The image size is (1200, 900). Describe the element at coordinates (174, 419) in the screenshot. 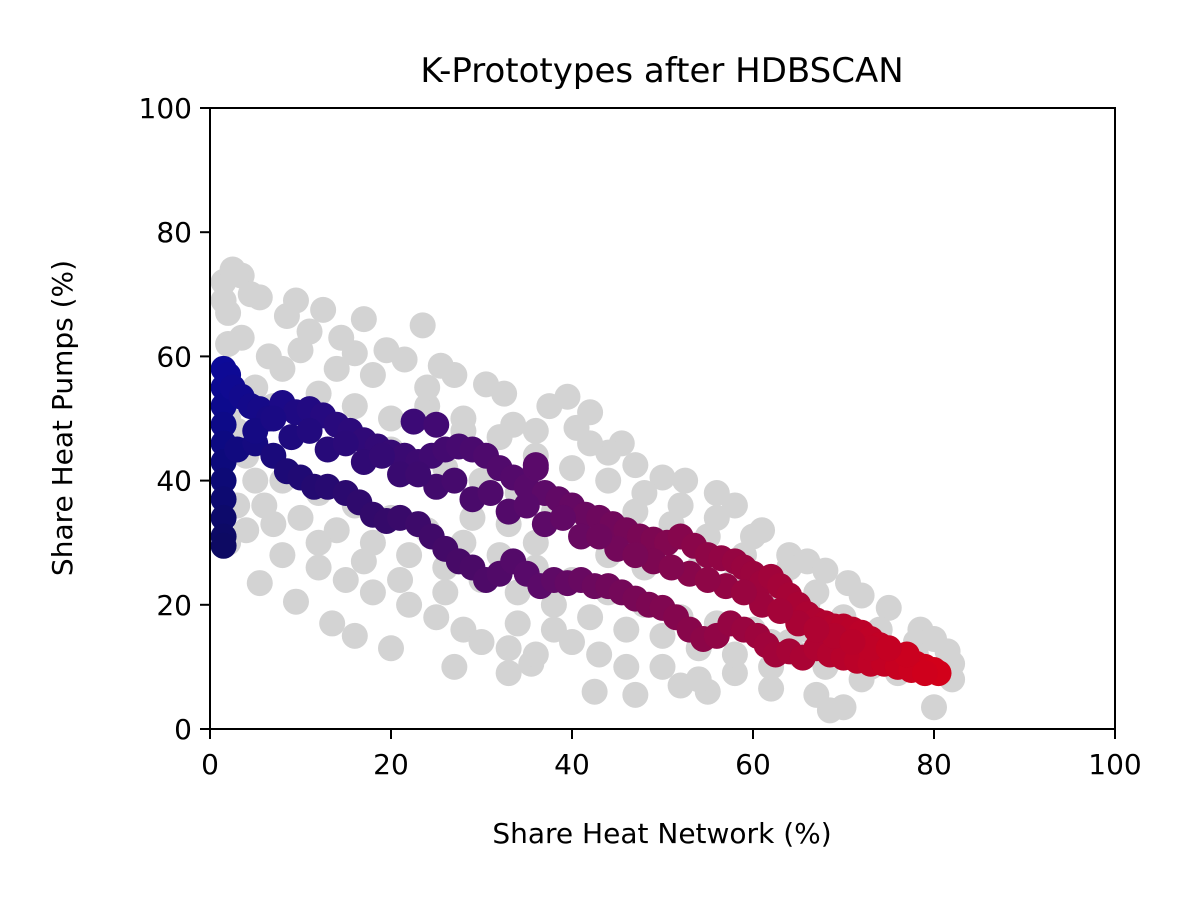

I see `y-axis: 0 20 40 60 80 100` at that location.